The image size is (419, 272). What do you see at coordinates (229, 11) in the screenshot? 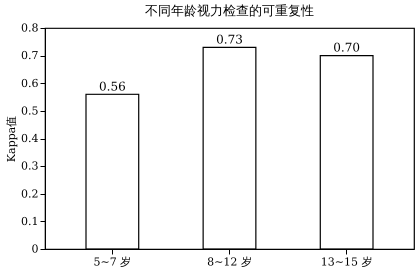
I see `chart-title: 不同年龄视力检查的可重复性` at bounding box center [229, 11].